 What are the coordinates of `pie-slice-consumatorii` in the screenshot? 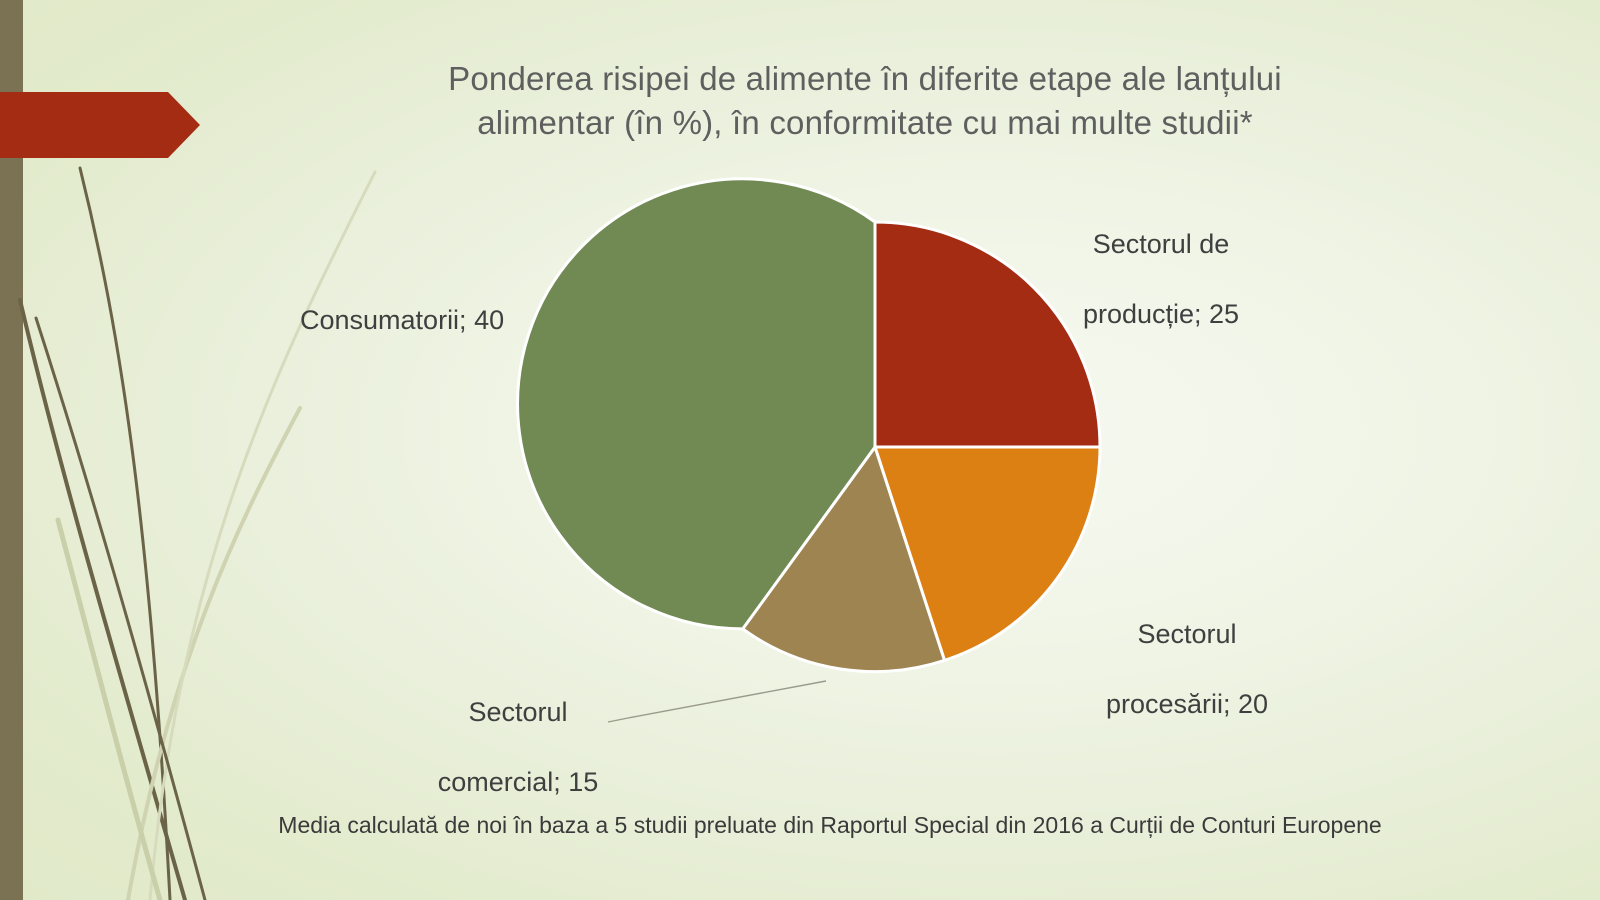 It's located at (696, 404).